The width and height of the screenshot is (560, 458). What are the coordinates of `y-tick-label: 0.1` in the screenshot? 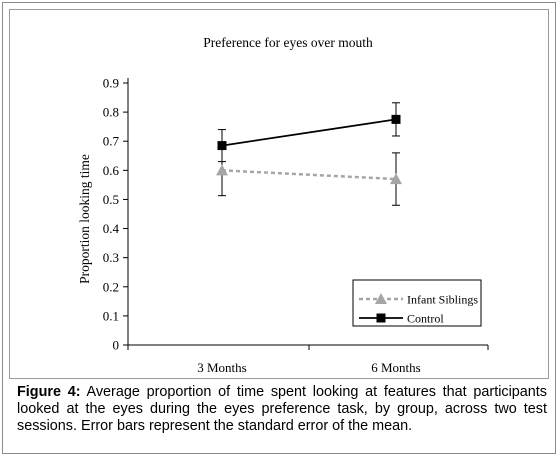 It's located at (111, 315).